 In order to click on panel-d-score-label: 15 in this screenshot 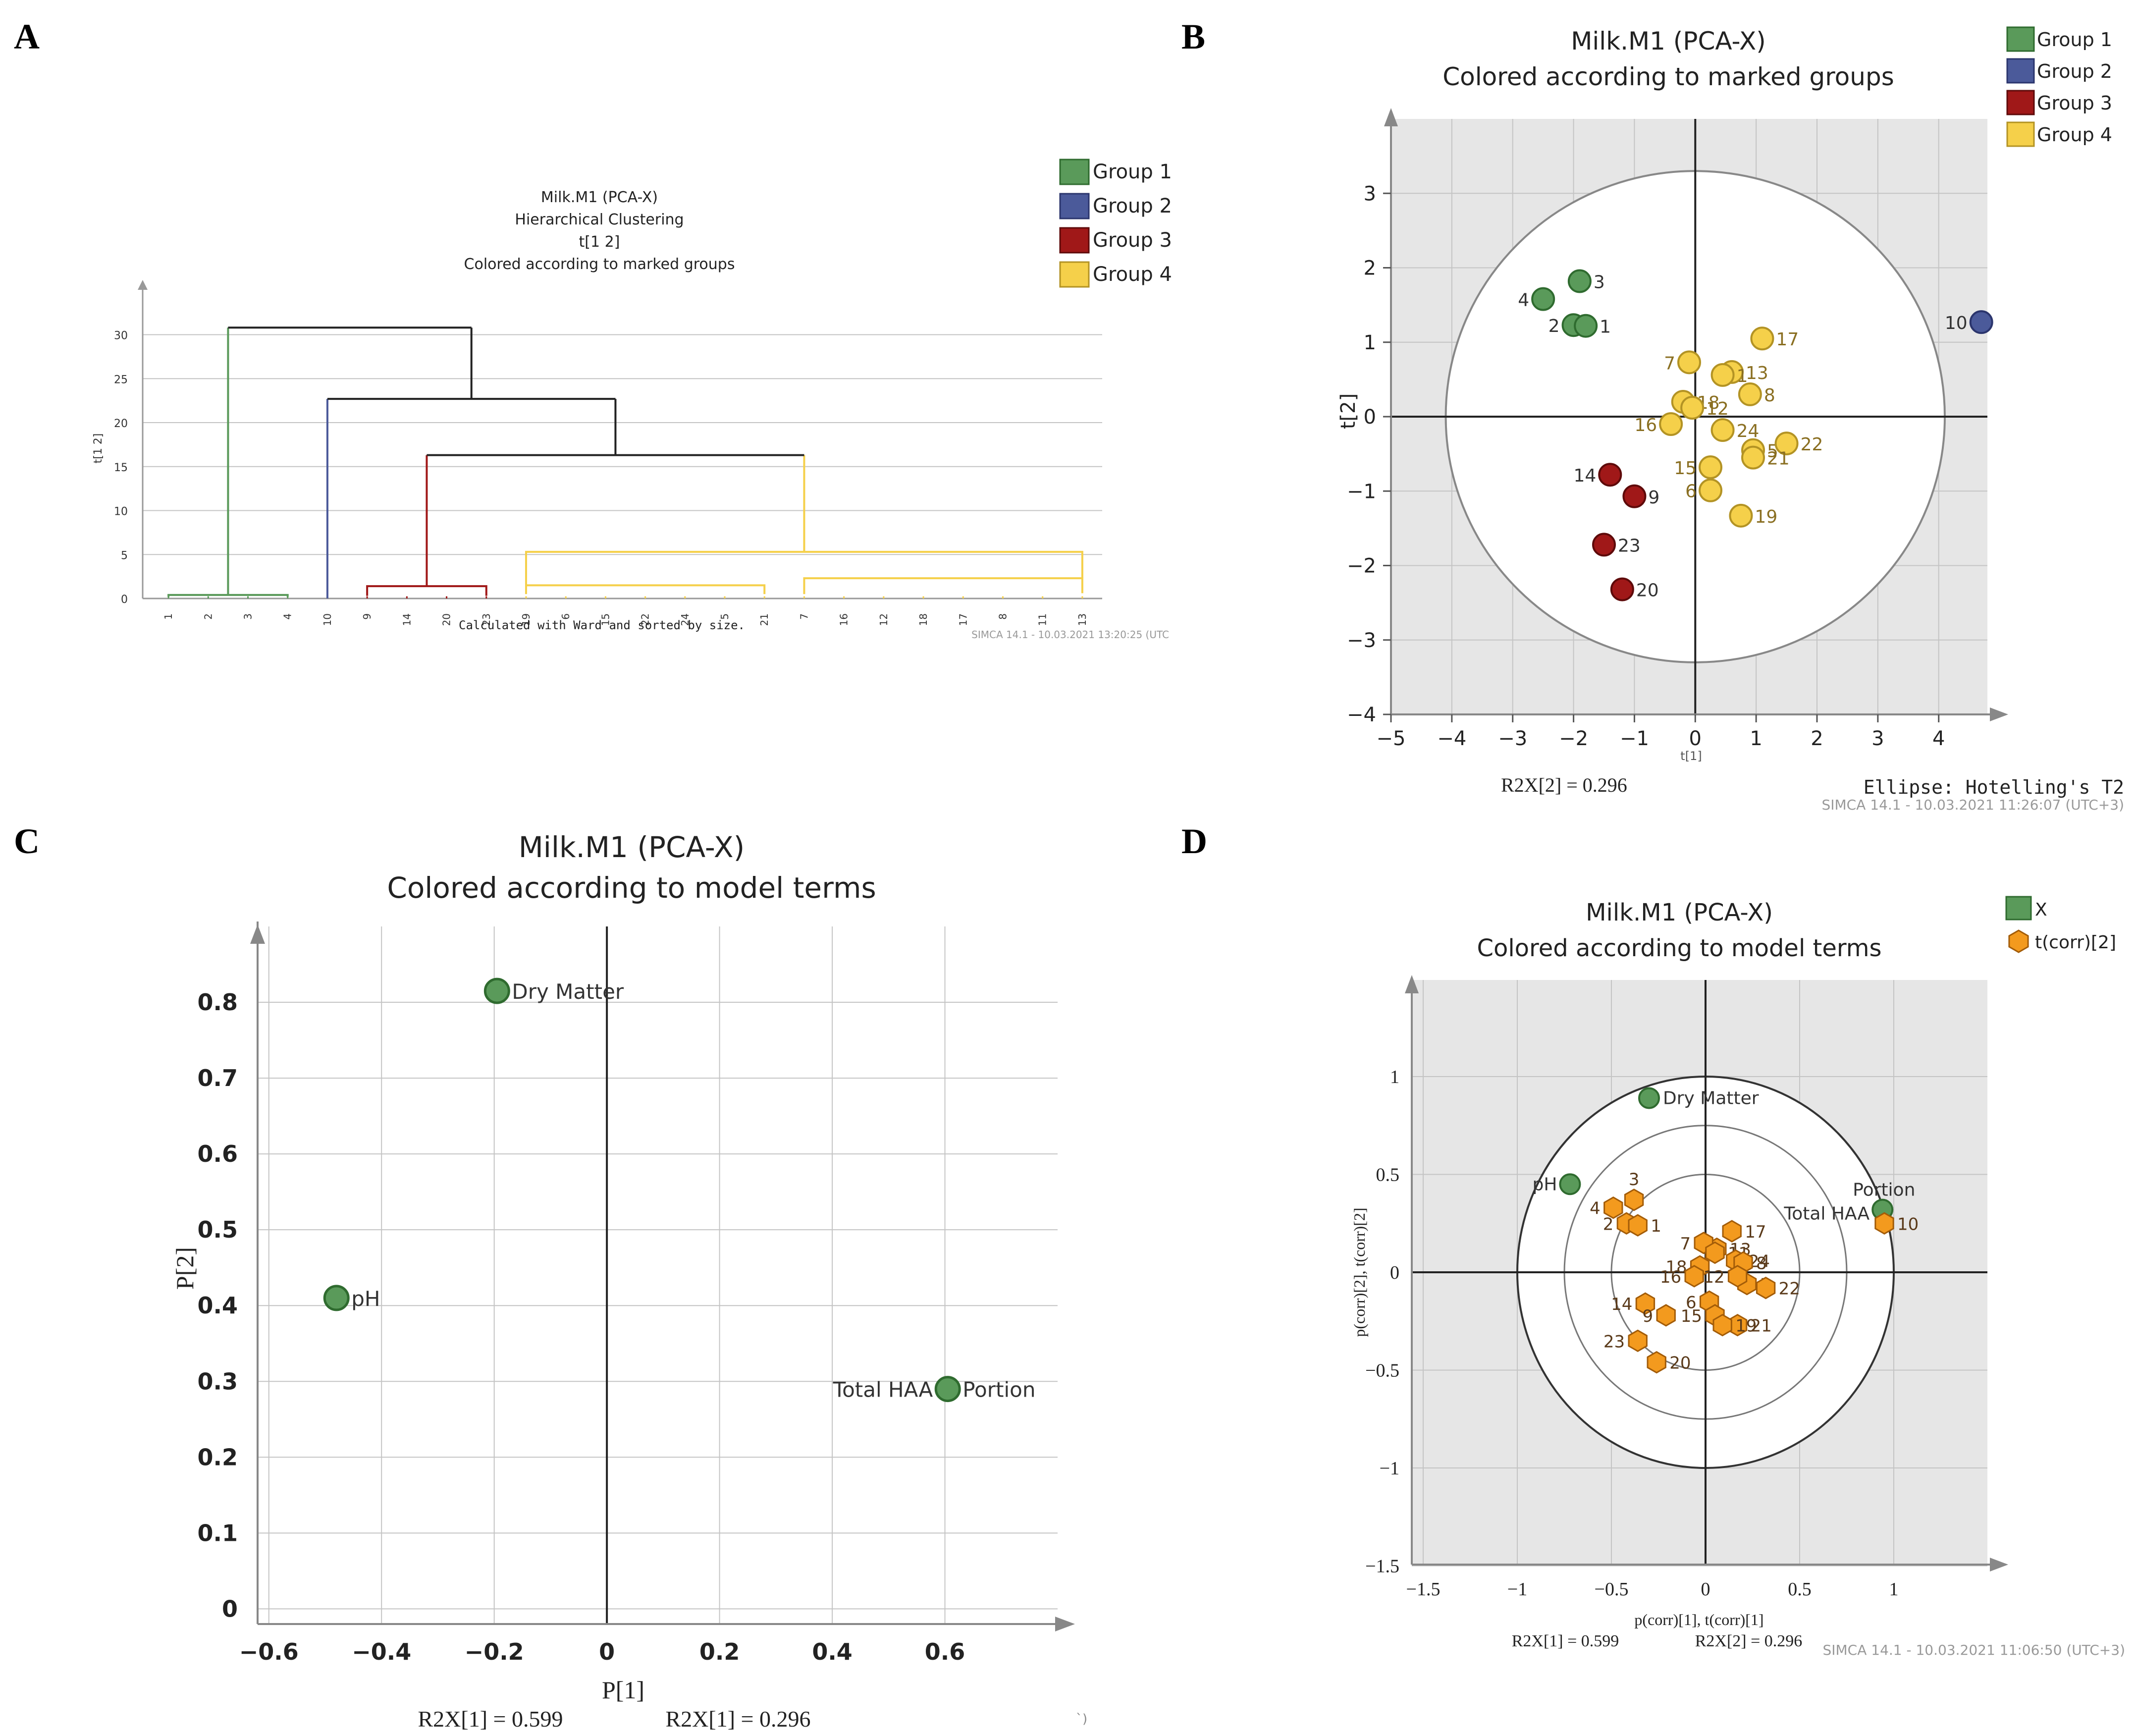, I will do `click(1691, 1316)`.